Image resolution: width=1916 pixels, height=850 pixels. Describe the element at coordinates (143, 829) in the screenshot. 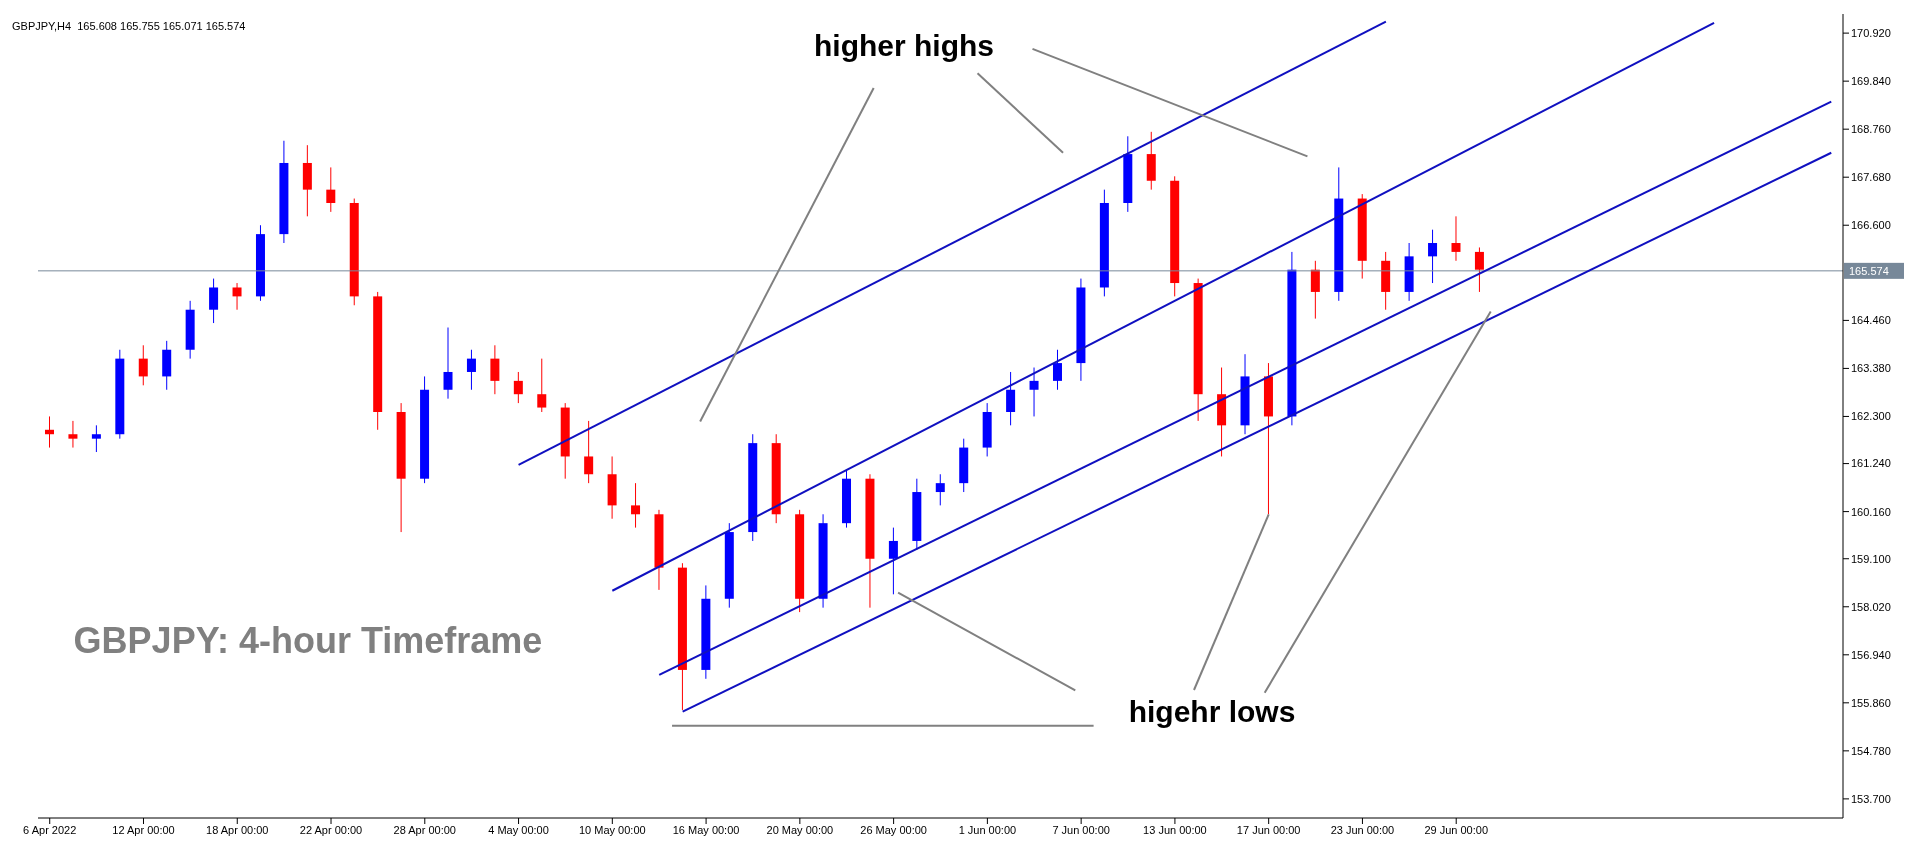

I see `x-tick-label: 12 Apr 00:00` at that location.